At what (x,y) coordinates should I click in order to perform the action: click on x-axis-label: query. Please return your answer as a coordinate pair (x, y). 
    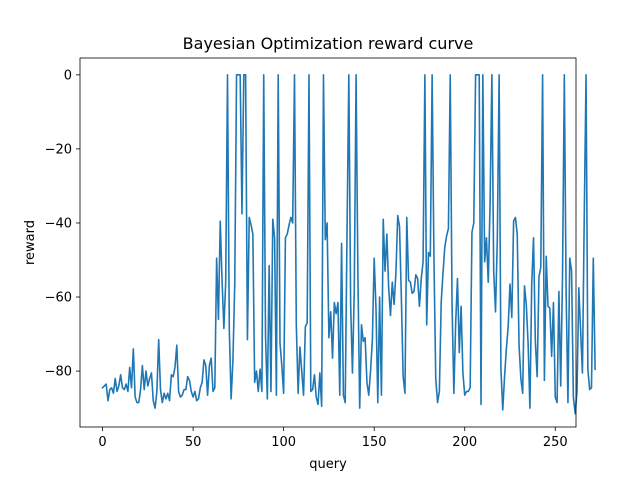
    Looking at the image, I should click on (328, 464).